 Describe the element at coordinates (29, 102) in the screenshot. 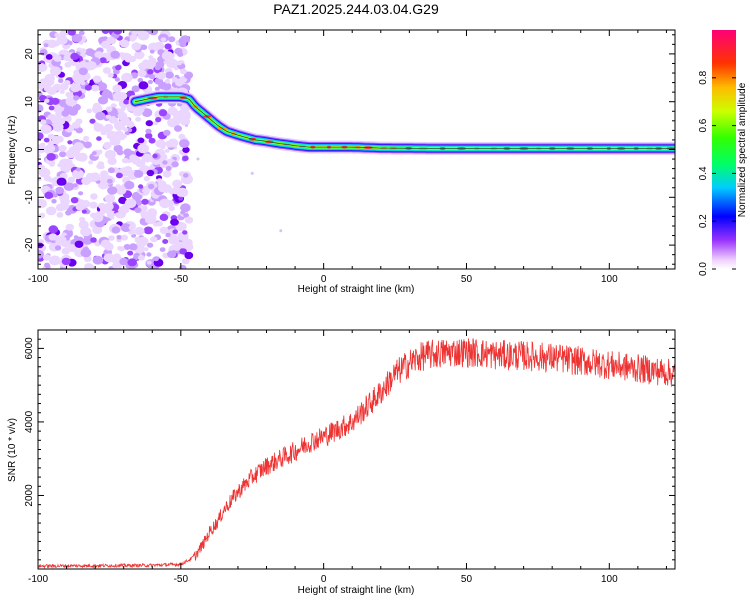

I see `spectrogram-ytick-label: 10` at that location.